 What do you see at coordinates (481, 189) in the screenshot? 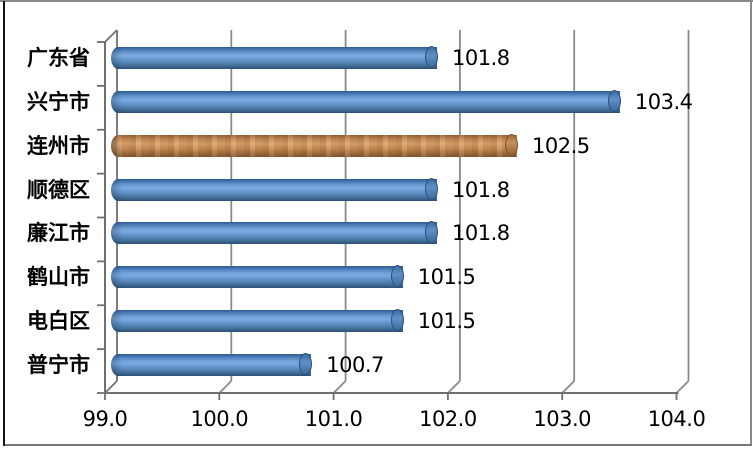
I see `data-label-3: 101.8` at bounding box center [481, 189].